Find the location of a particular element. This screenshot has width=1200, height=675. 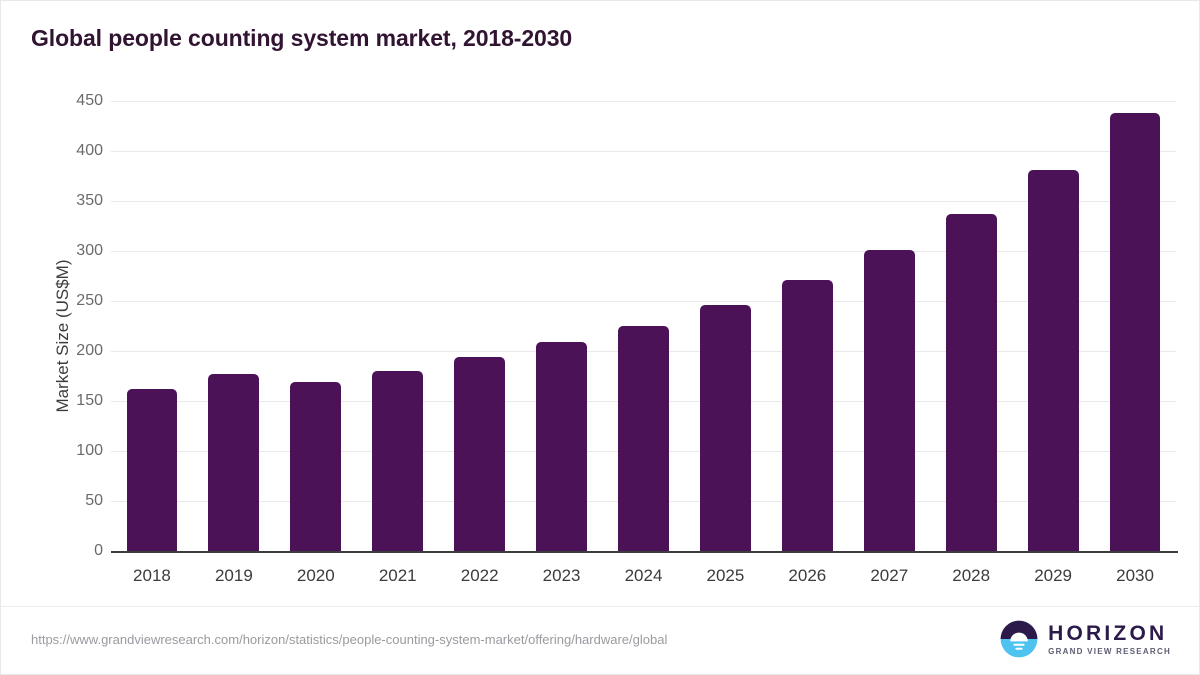

y-tick-label: 300 is located at coordinates (89, 250).